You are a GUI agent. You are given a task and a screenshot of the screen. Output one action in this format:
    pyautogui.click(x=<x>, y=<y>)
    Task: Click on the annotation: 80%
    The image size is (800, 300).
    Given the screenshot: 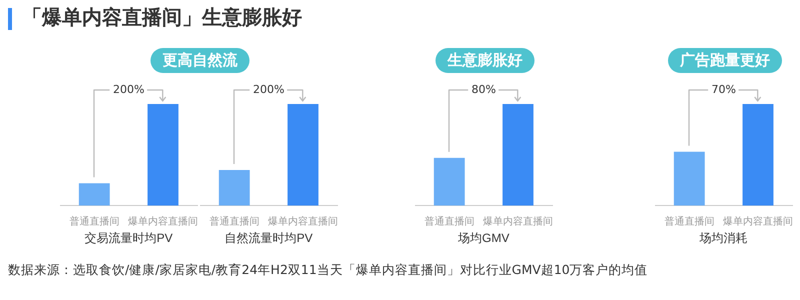 What is the action you would take?
    pyautogui.click(x=483, y=89)
    